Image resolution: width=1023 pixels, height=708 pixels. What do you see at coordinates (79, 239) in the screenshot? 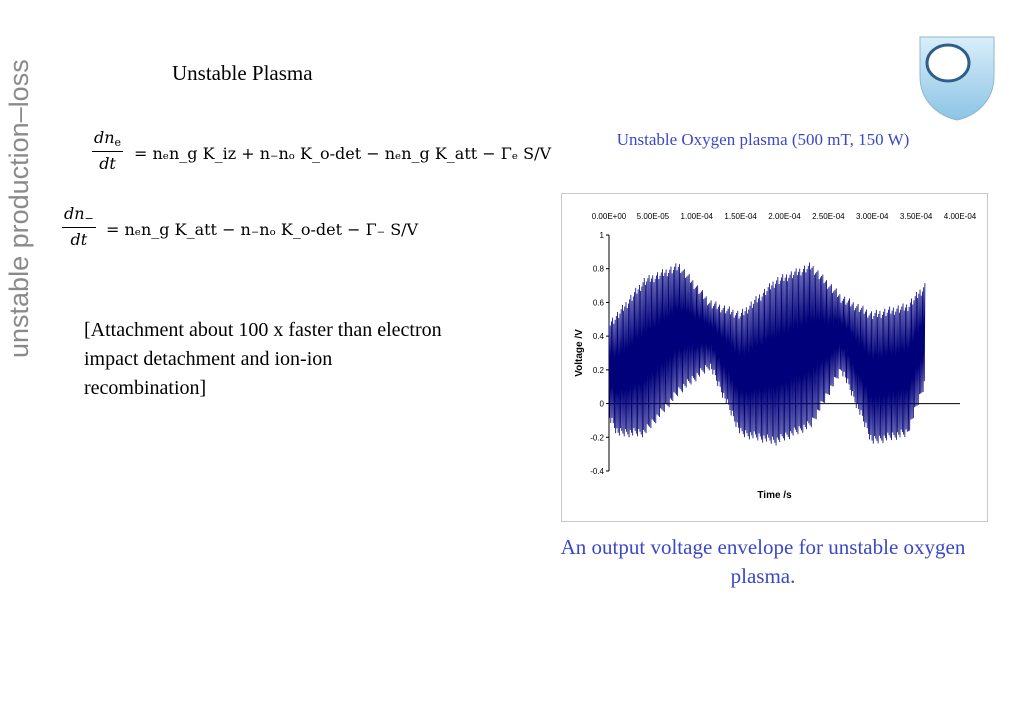
I see `eq2-lhs-den: dt` at bounding box center [79, 239].